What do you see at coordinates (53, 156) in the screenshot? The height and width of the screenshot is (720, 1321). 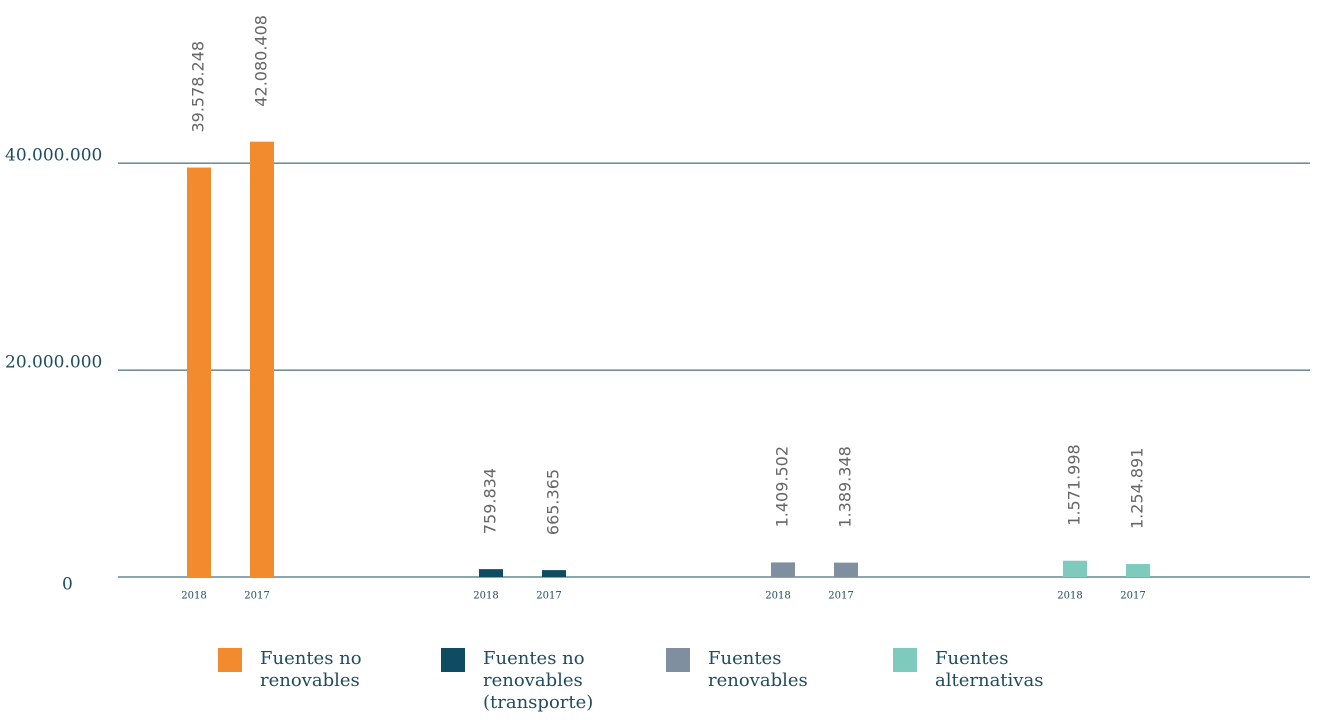 I see `y-tick-label: 40.000.000` at bounding box center [53, 156].